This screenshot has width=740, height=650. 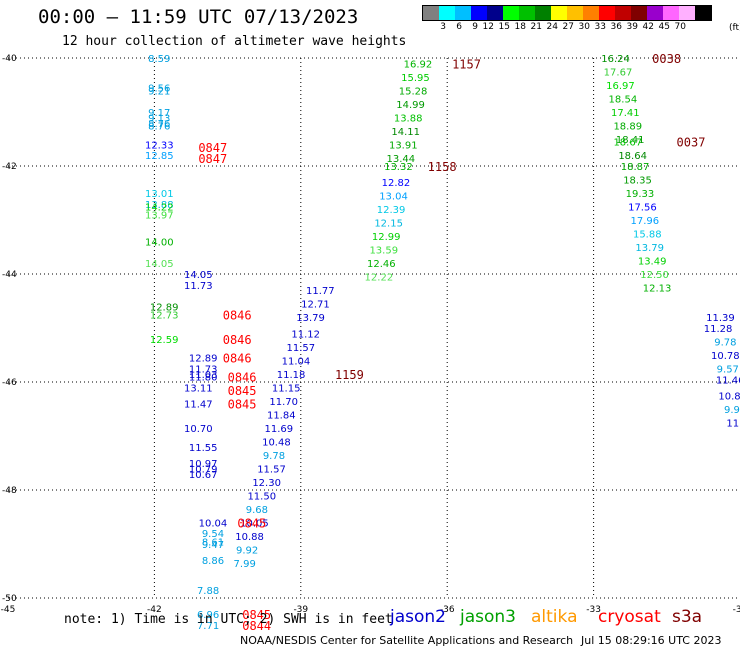 I want to click on data-point-jason2: 8.59, so click(x=159, y=59).